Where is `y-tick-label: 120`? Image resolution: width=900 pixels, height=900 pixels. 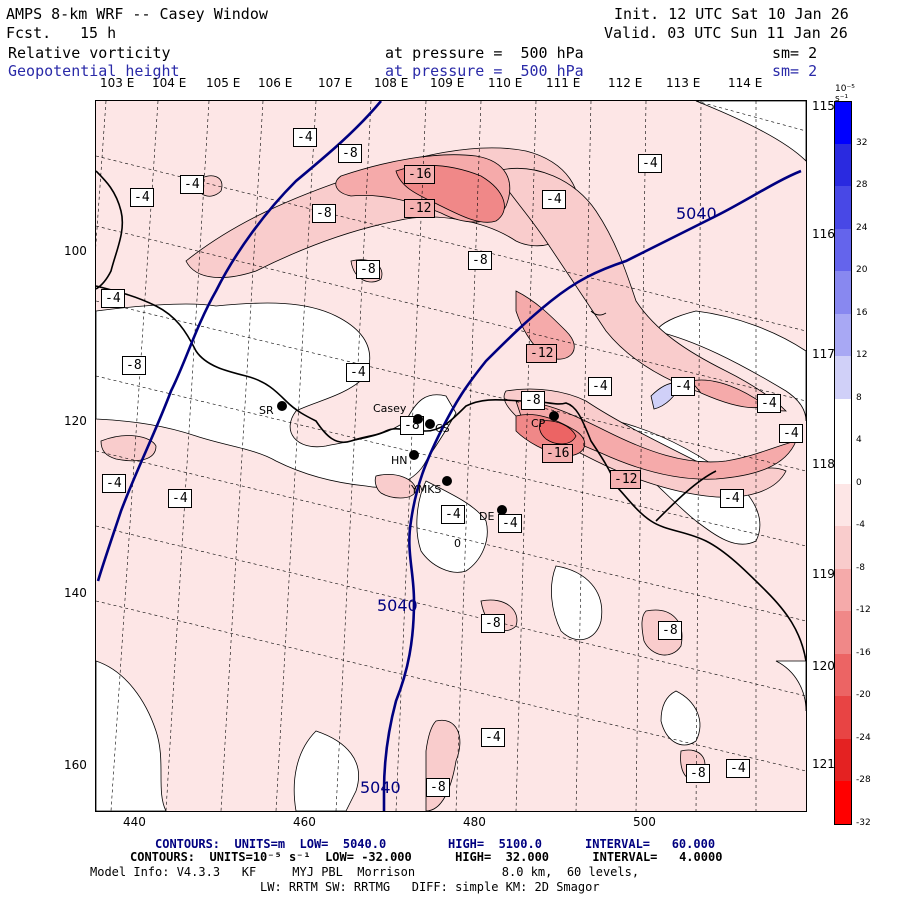
y-tick-label: 120 is located at coordinates (75, 421).